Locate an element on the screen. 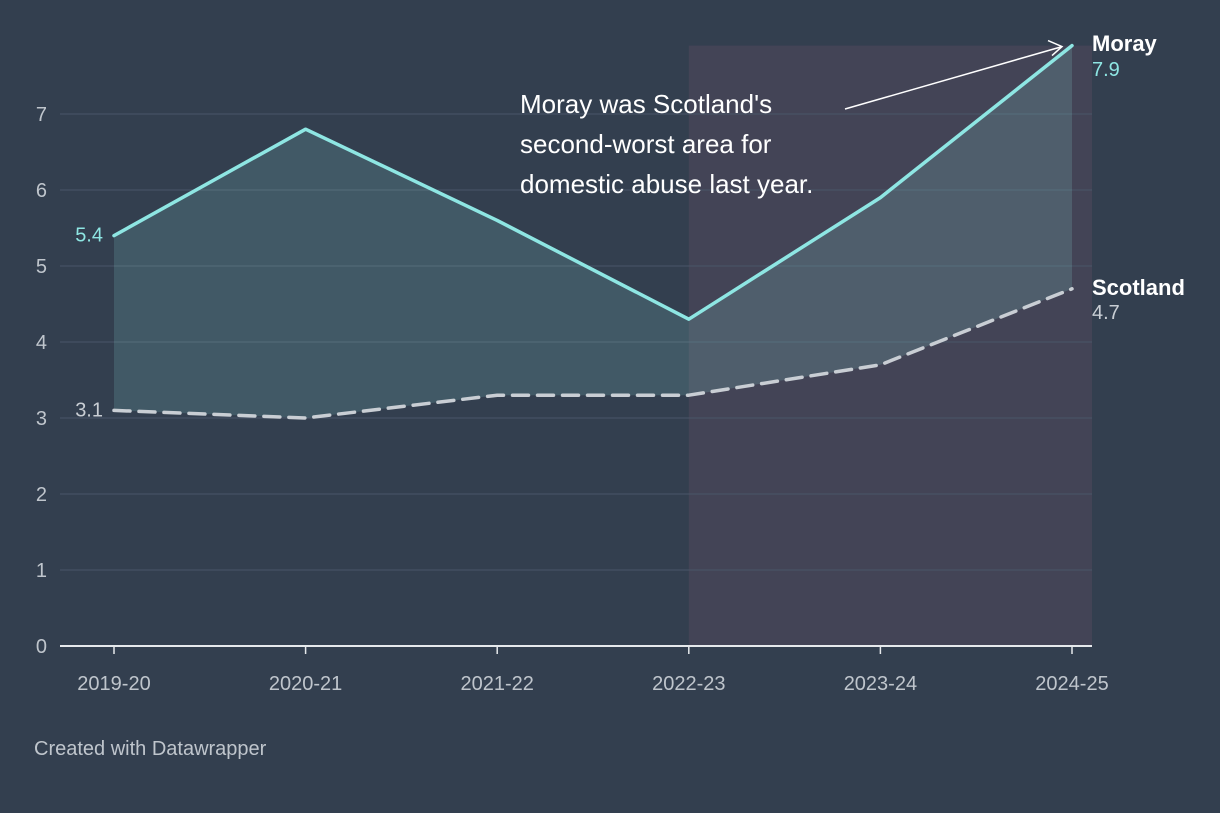  y-tick-label: 0 is located at coordinates (41, 647).